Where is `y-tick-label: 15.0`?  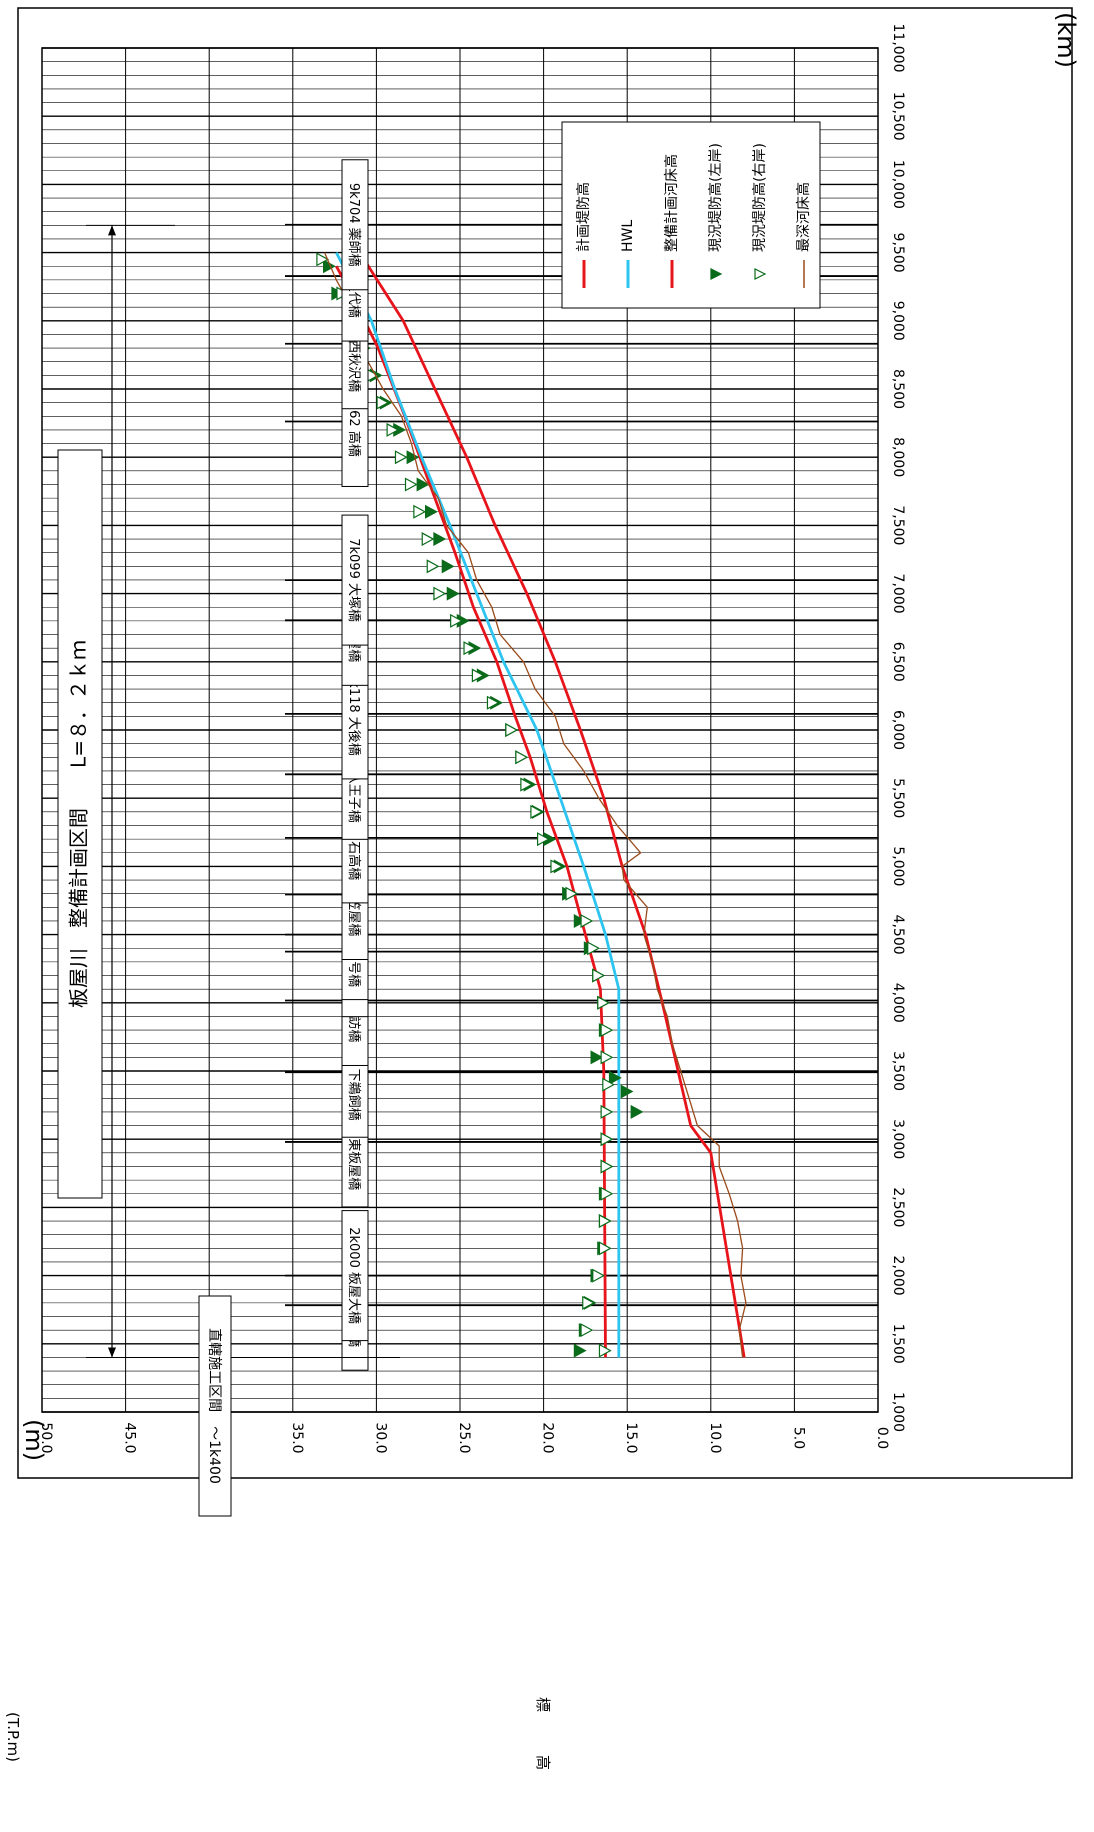
y-tick-label: 15.0 is located at coordinates (631, 1437).